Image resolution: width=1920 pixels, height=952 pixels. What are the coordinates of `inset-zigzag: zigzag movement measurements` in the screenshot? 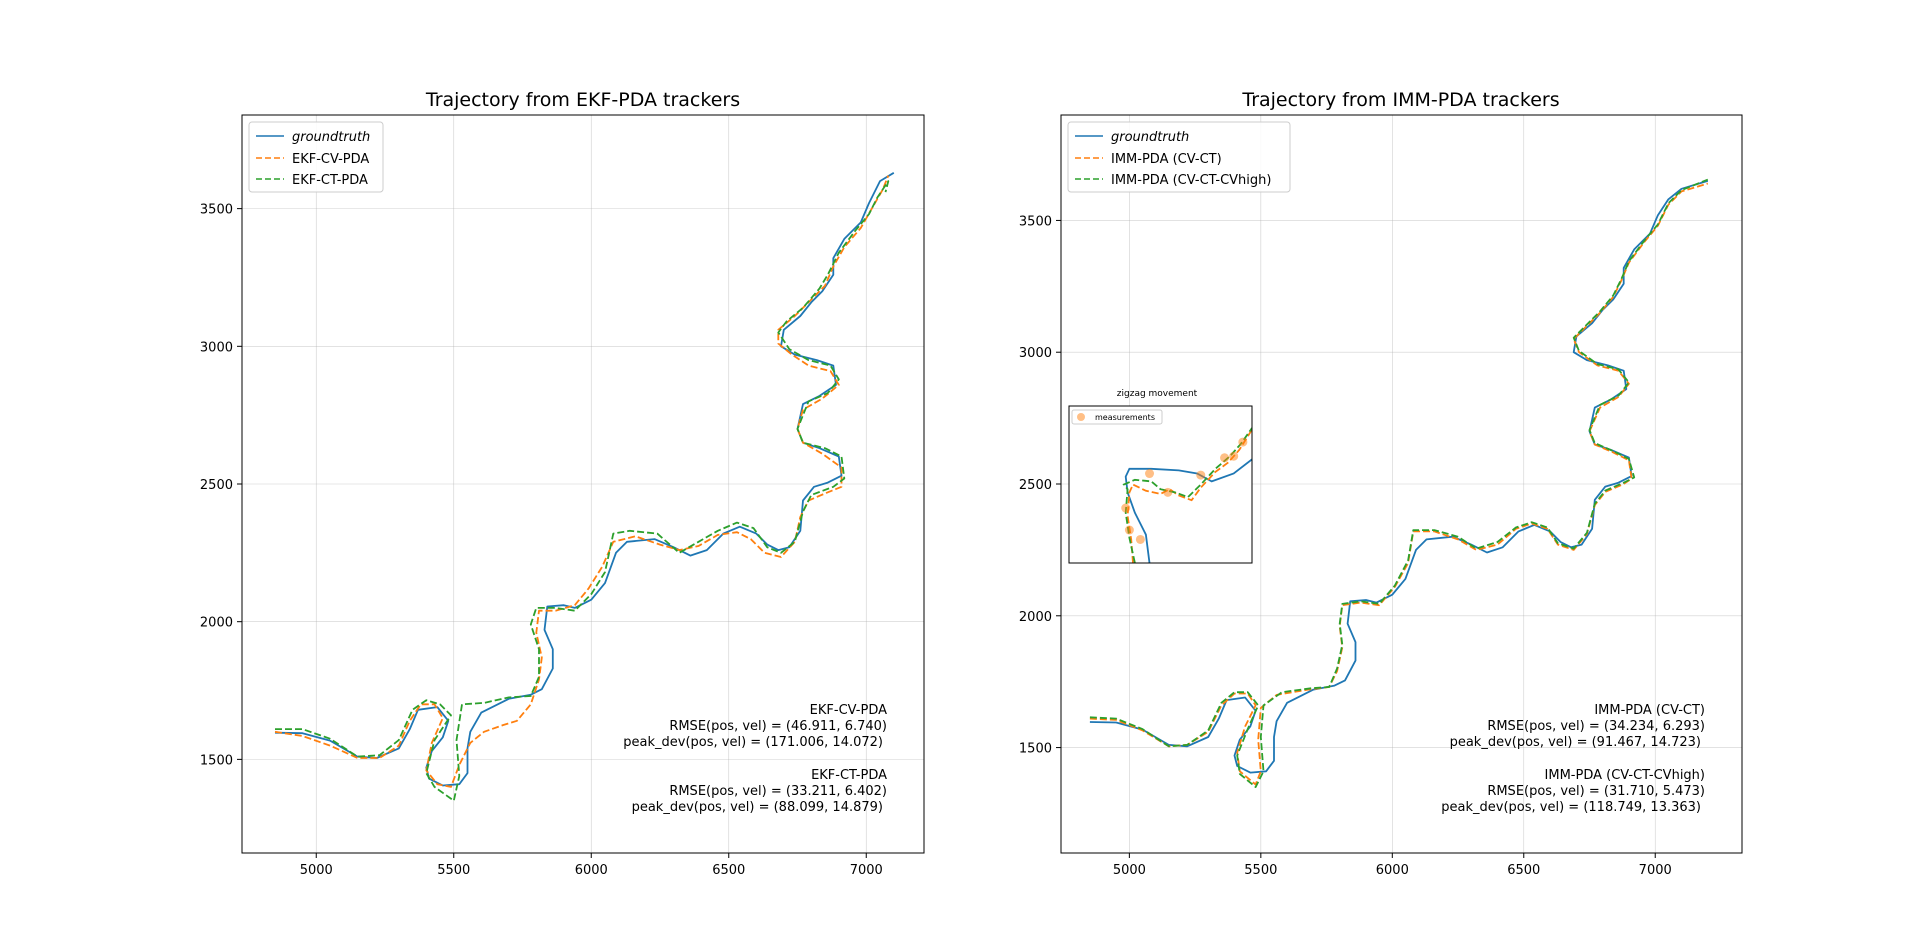 It's located at (1160, 476).